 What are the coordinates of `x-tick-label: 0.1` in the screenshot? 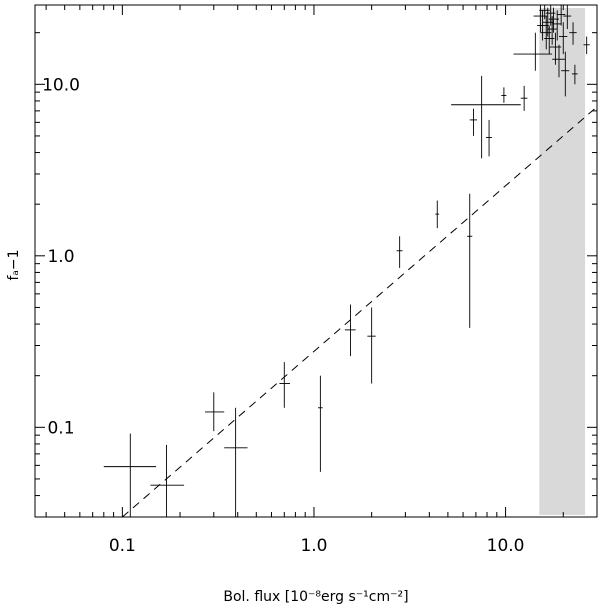 It's located at (122, 546).